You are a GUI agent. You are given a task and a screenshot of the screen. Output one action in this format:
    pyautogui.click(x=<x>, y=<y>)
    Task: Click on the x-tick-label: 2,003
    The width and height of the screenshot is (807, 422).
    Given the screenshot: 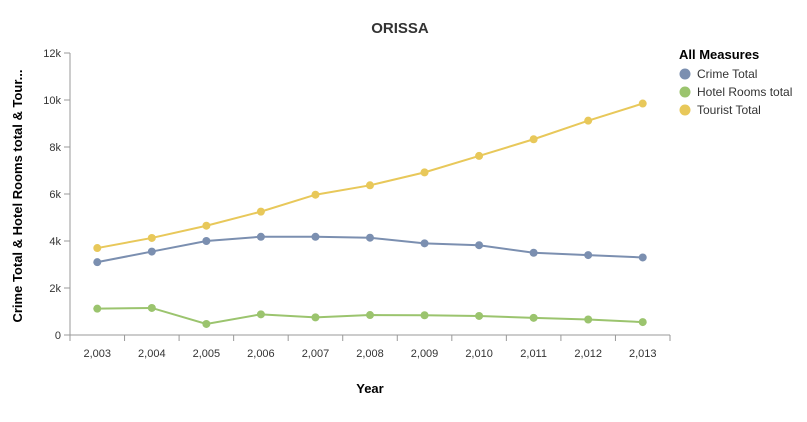 What is the action you would take?
    pyautogui.click(x=98, y=354)
    